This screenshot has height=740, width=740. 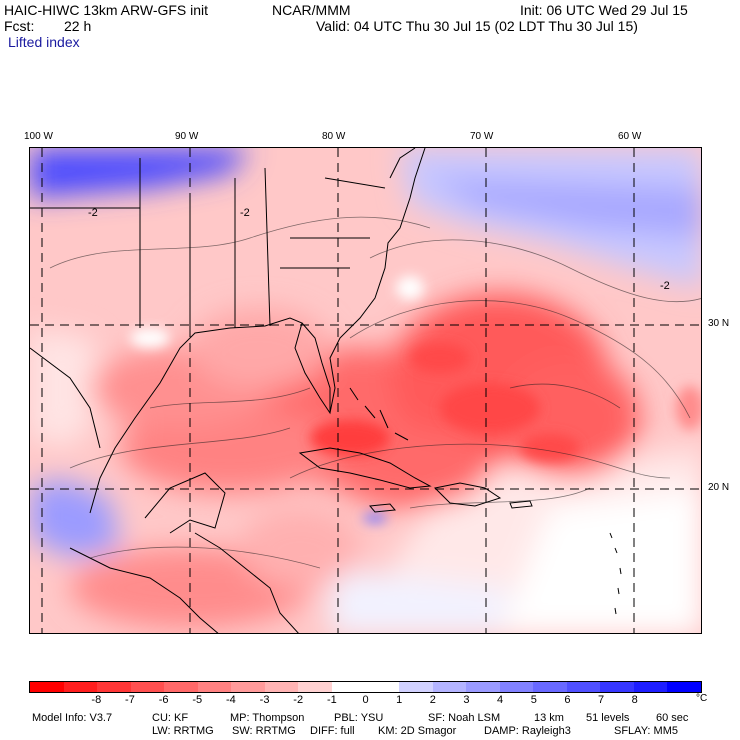 I want to click on colorbar-tick-label: -5, so click(x=197, y=700).